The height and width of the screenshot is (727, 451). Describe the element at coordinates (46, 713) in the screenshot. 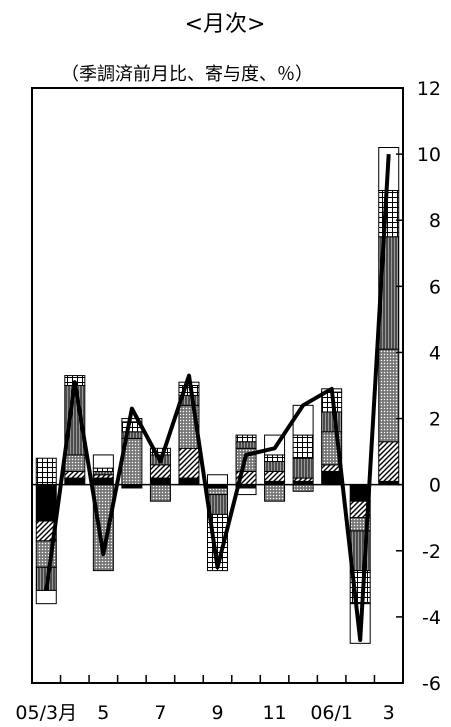

I see `x-tick-label: 05/3月` at that location.